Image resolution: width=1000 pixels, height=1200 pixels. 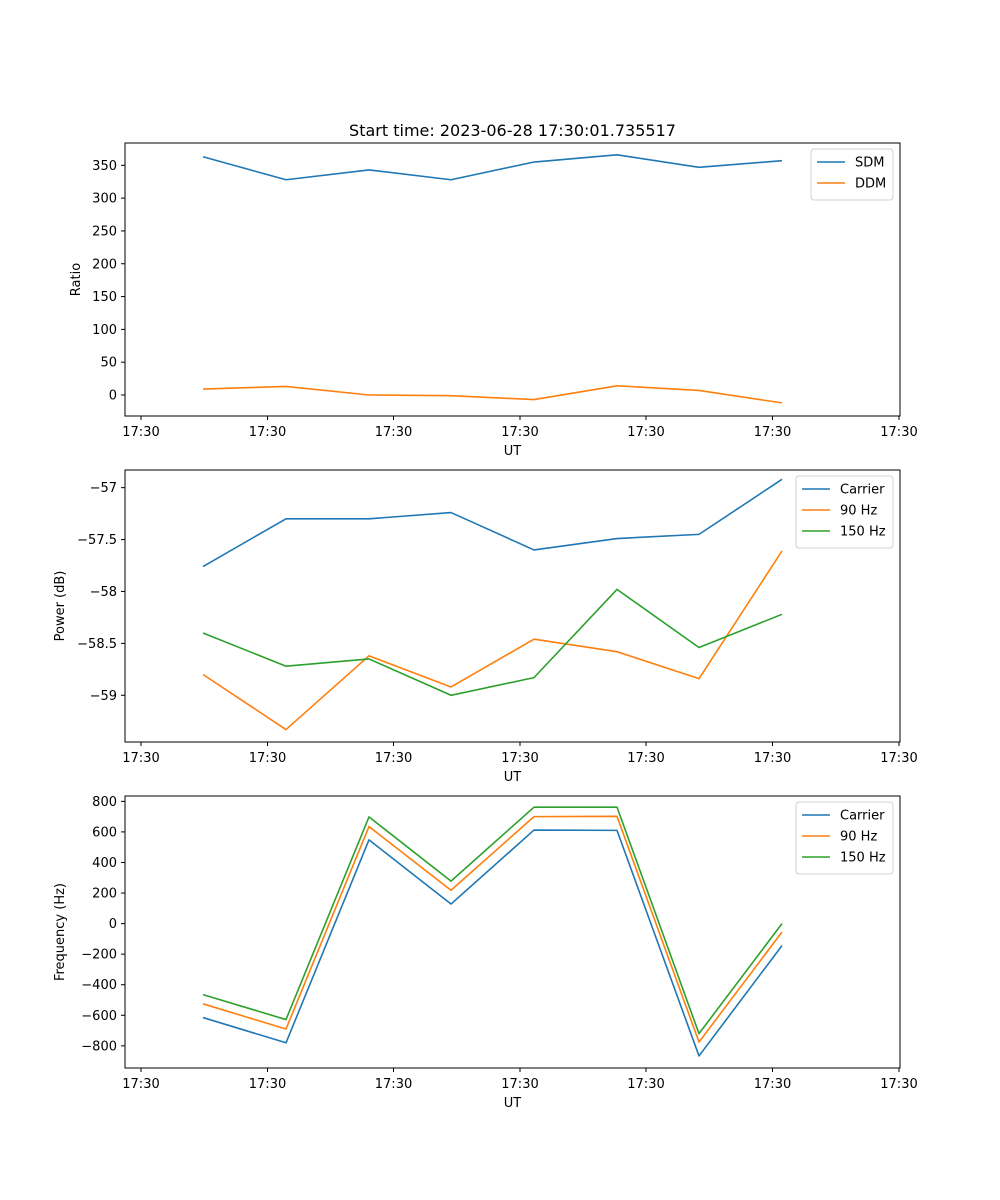 I want to click on y-tick-label: 800, so click(x=104, y=802).